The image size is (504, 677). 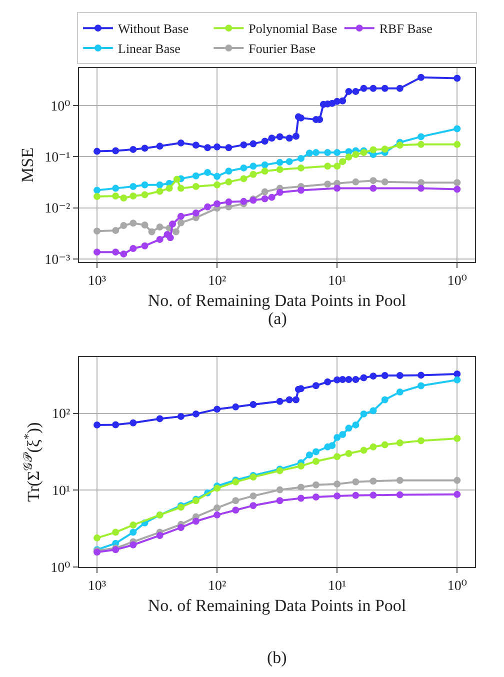 I want to click on legend-label: Polynomial Base, so click(x=293, y=28).